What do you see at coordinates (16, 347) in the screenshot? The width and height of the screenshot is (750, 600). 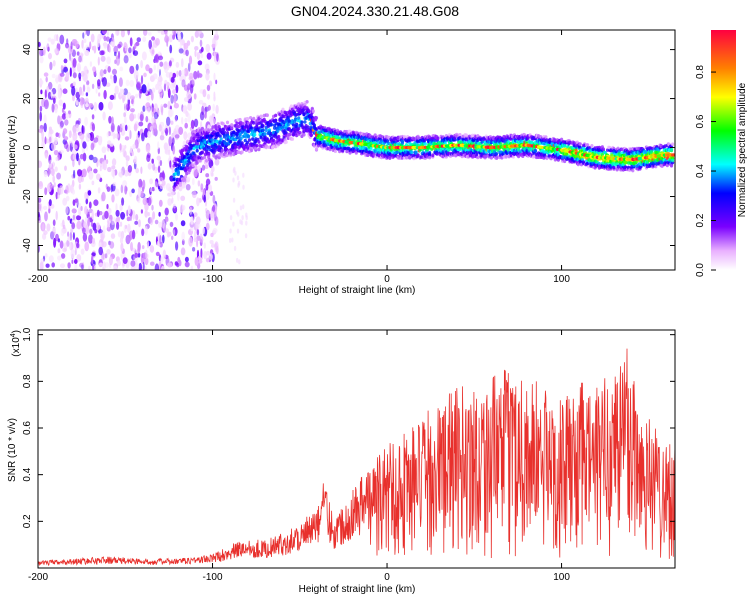 I see `snr-scale-prefix: (x10` at bounding box center [16, 347].